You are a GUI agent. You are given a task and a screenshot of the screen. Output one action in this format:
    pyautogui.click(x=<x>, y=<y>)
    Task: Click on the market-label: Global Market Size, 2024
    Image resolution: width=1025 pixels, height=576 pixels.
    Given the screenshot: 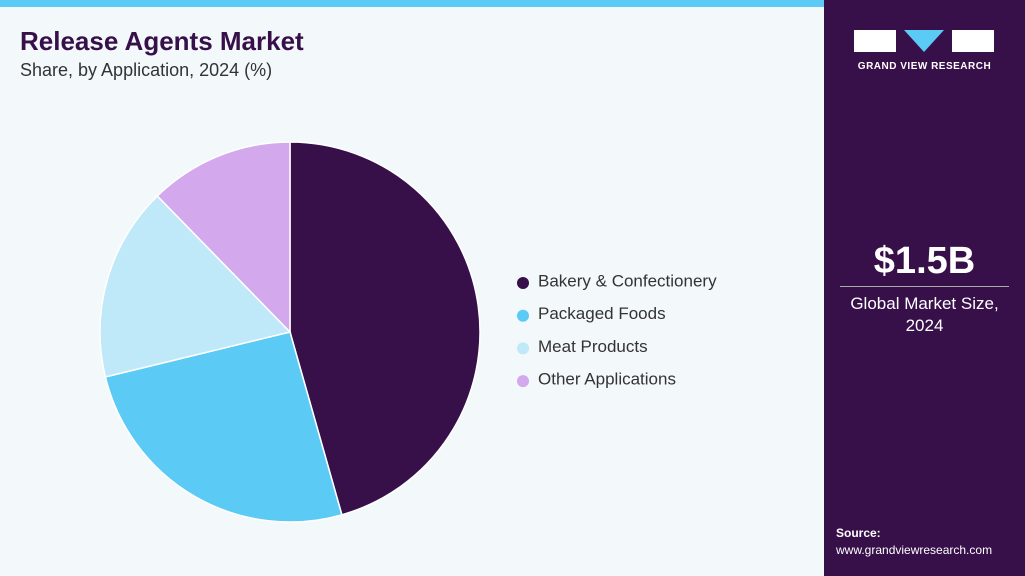 What is the action you would take?
    pyautogui.click(x=924, y=314)
    